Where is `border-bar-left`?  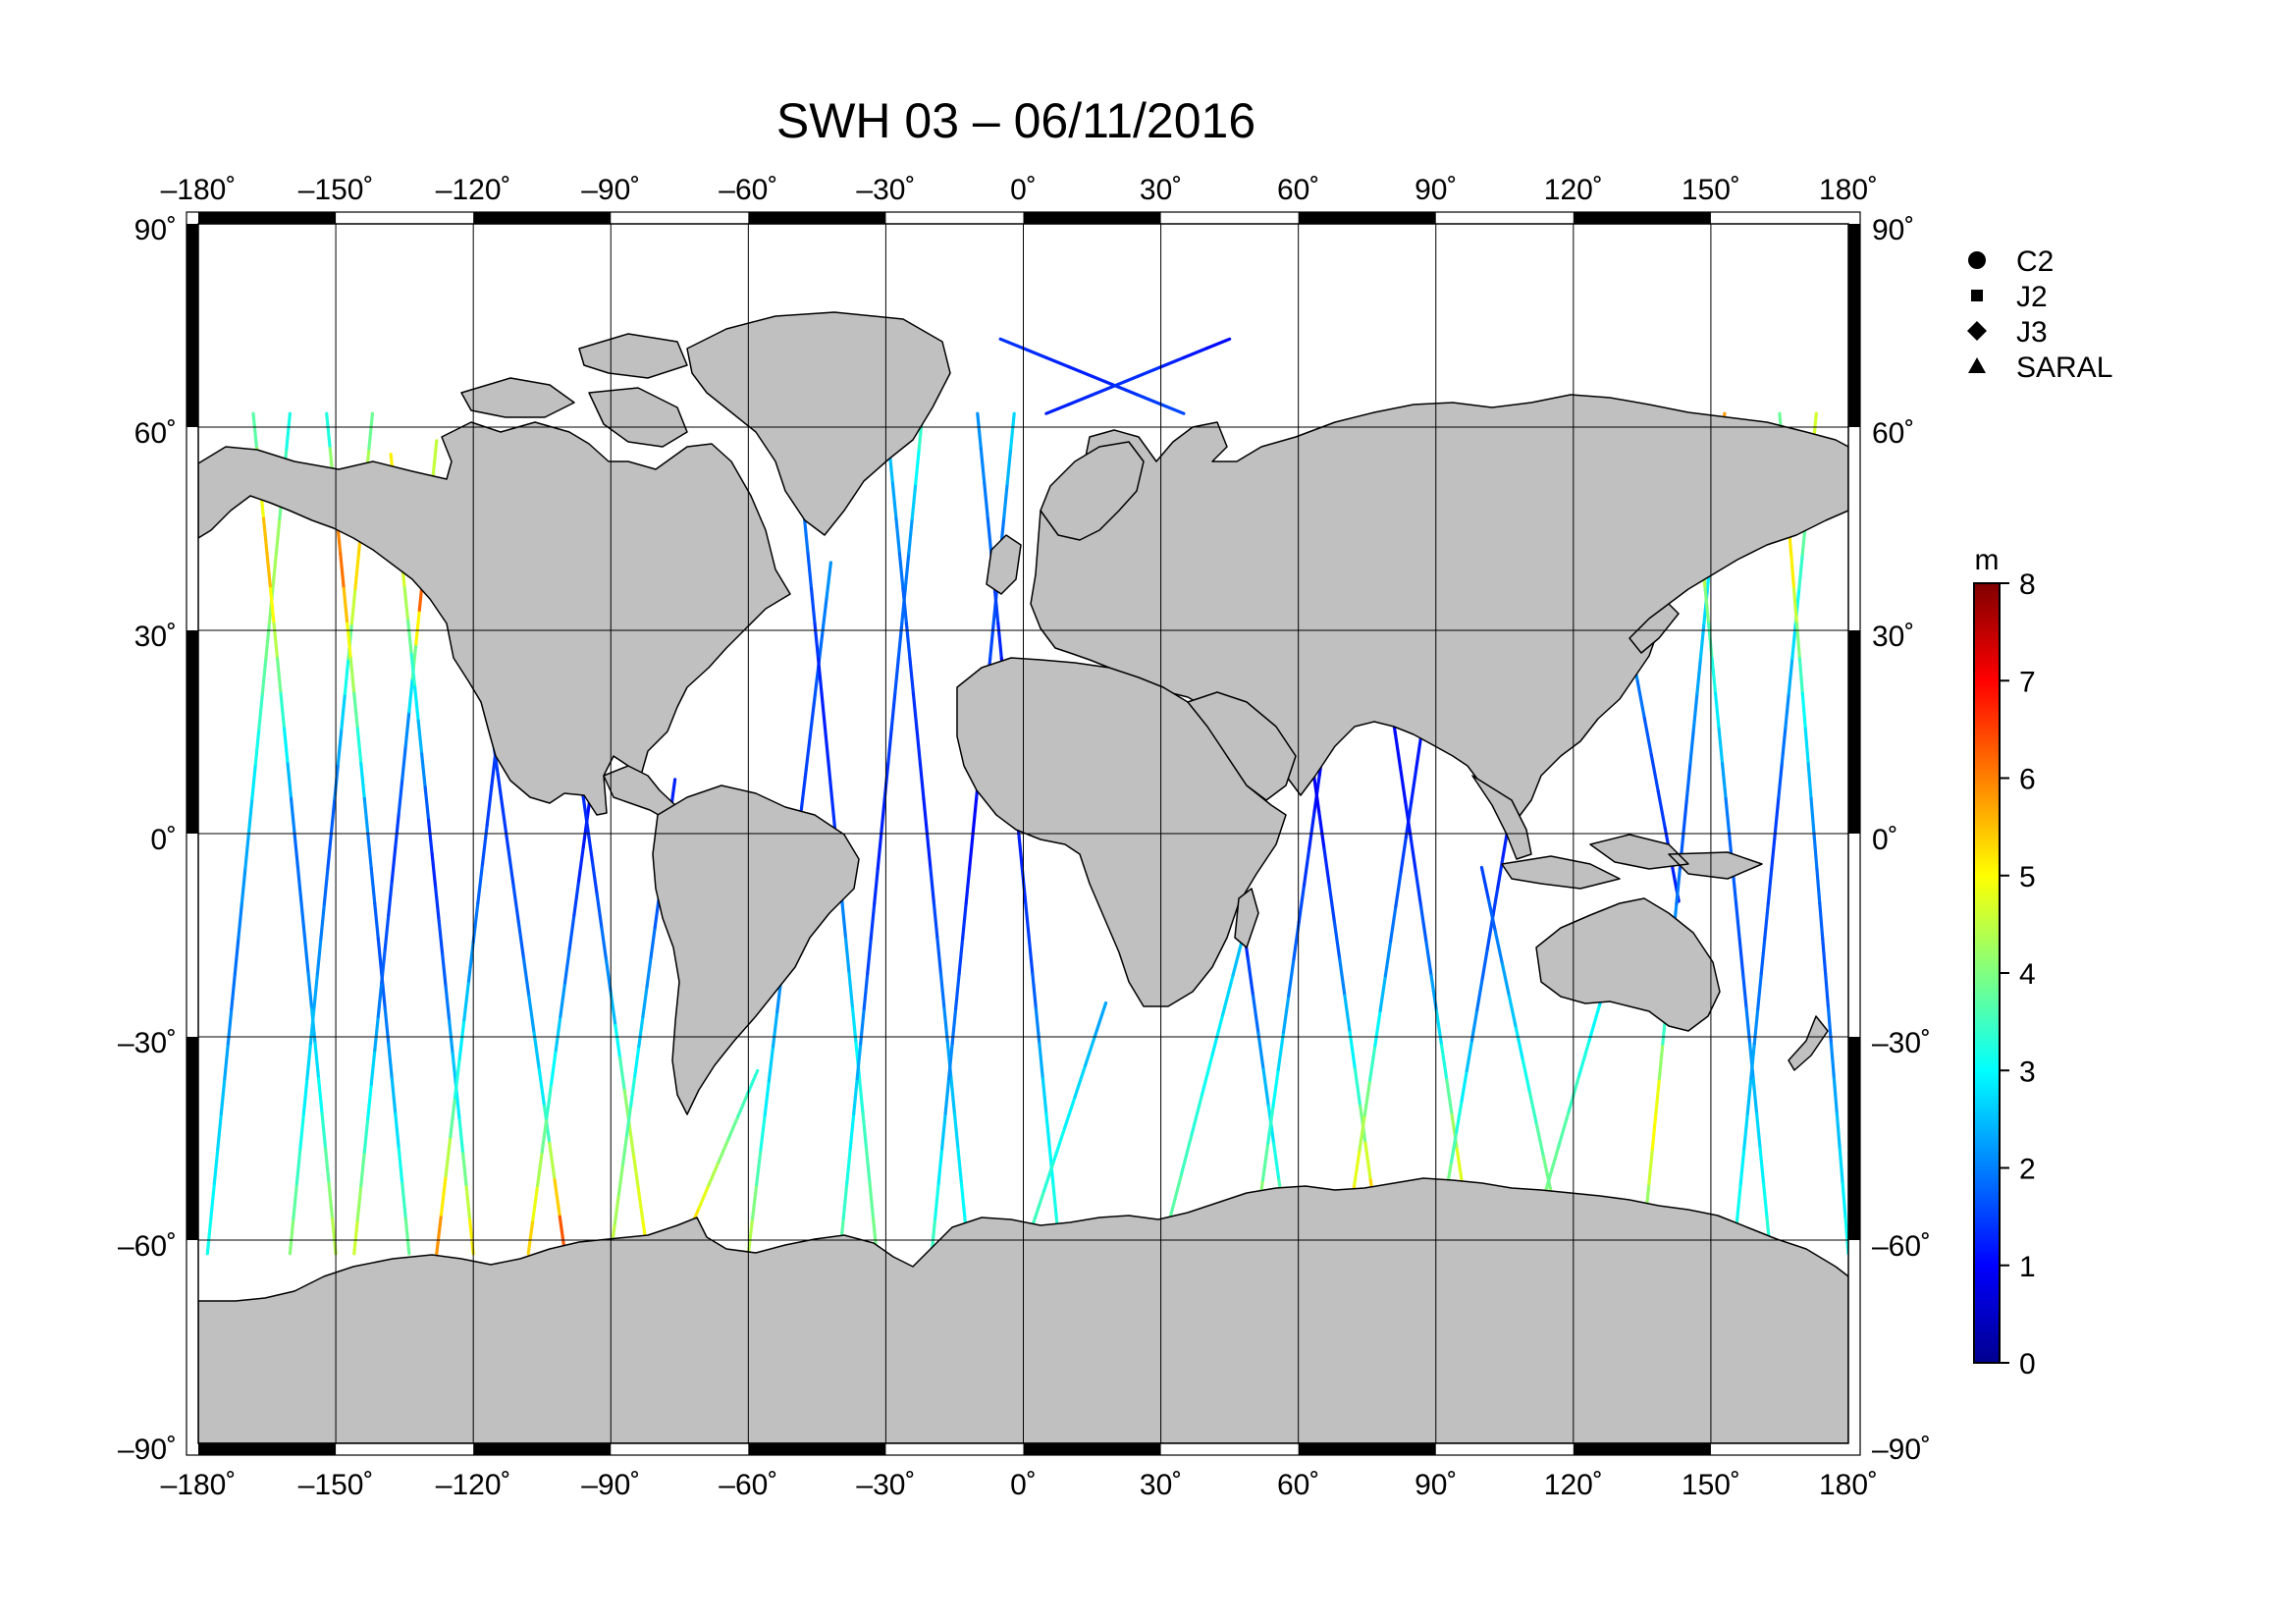 border-bar-left is located at coordinates (192, 325).